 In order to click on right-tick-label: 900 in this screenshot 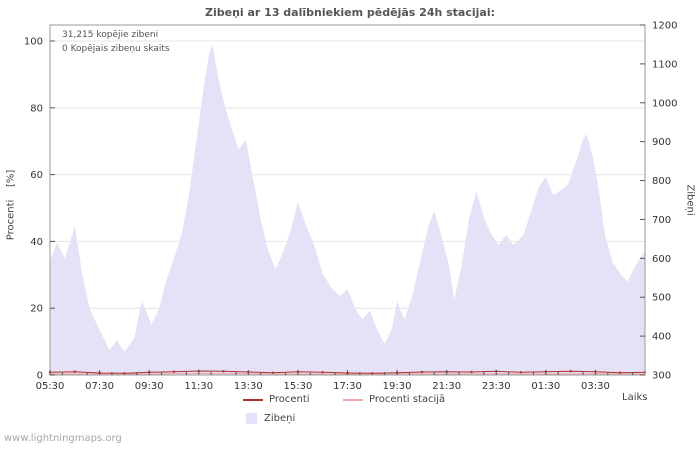, I will do `click(661, 142)`.